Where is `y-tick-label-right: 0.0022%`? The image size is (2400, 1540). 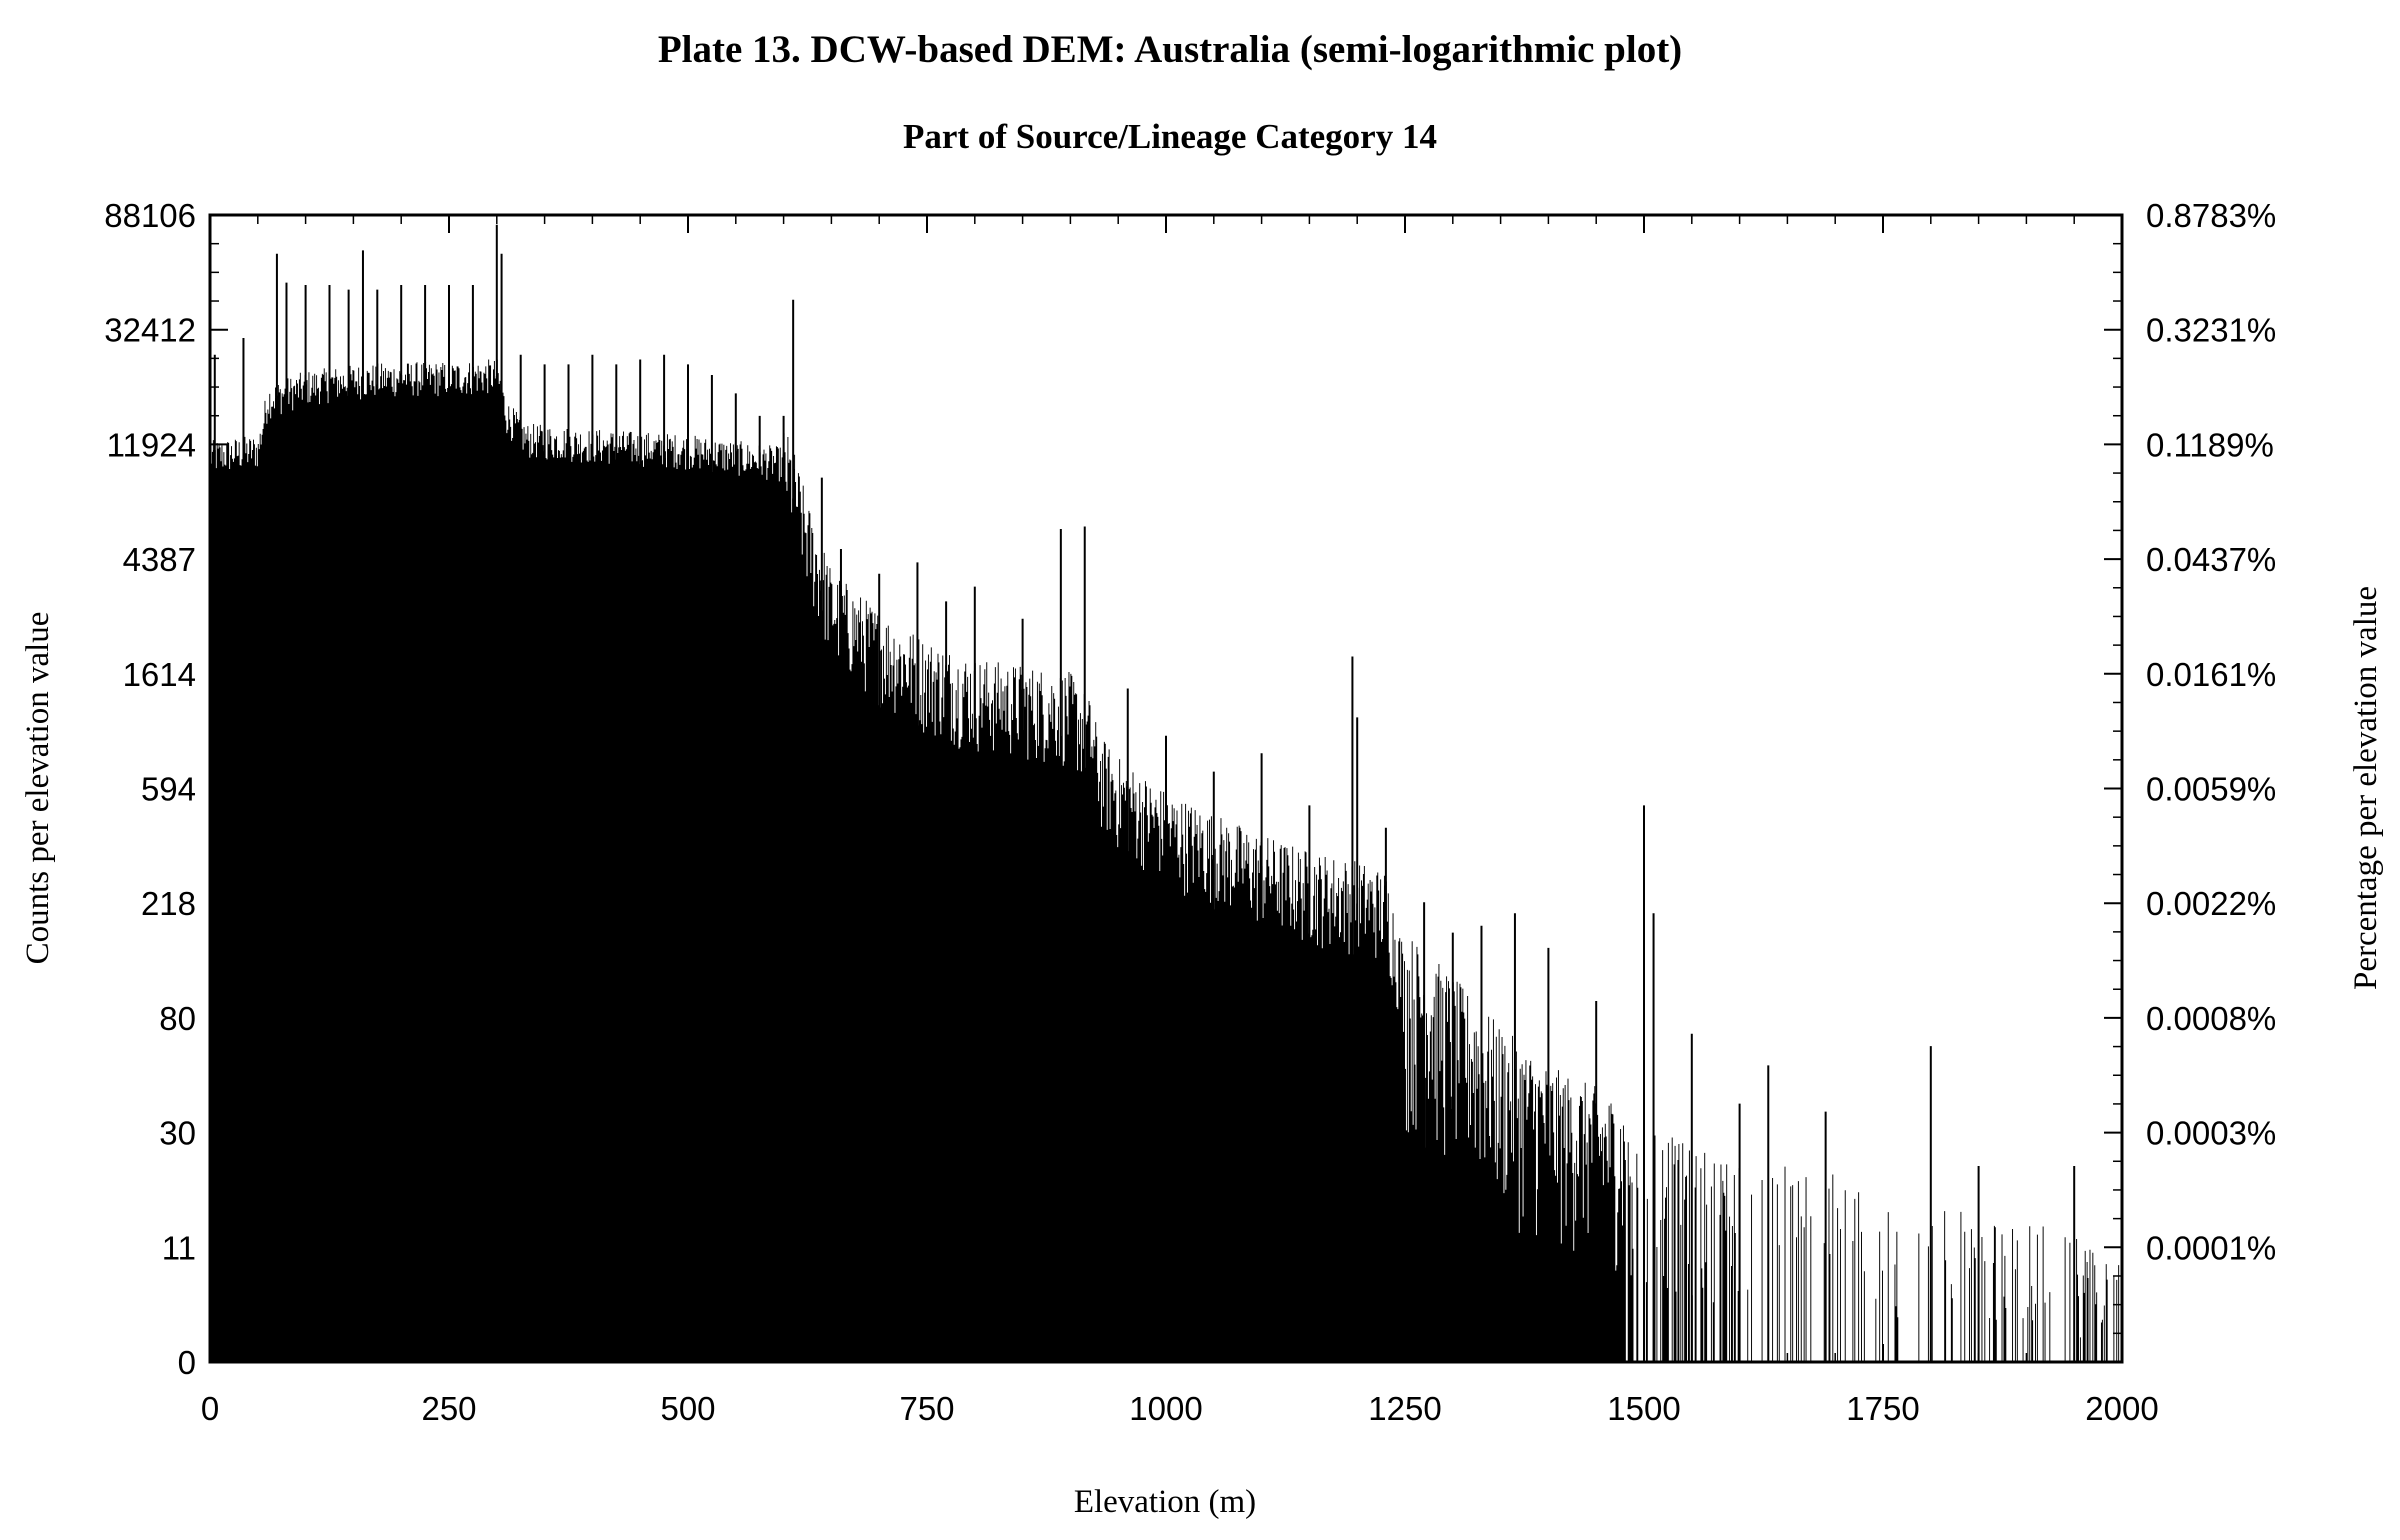
y-tick-label-right: 0.0022% is located at coordinates (2211, 903).